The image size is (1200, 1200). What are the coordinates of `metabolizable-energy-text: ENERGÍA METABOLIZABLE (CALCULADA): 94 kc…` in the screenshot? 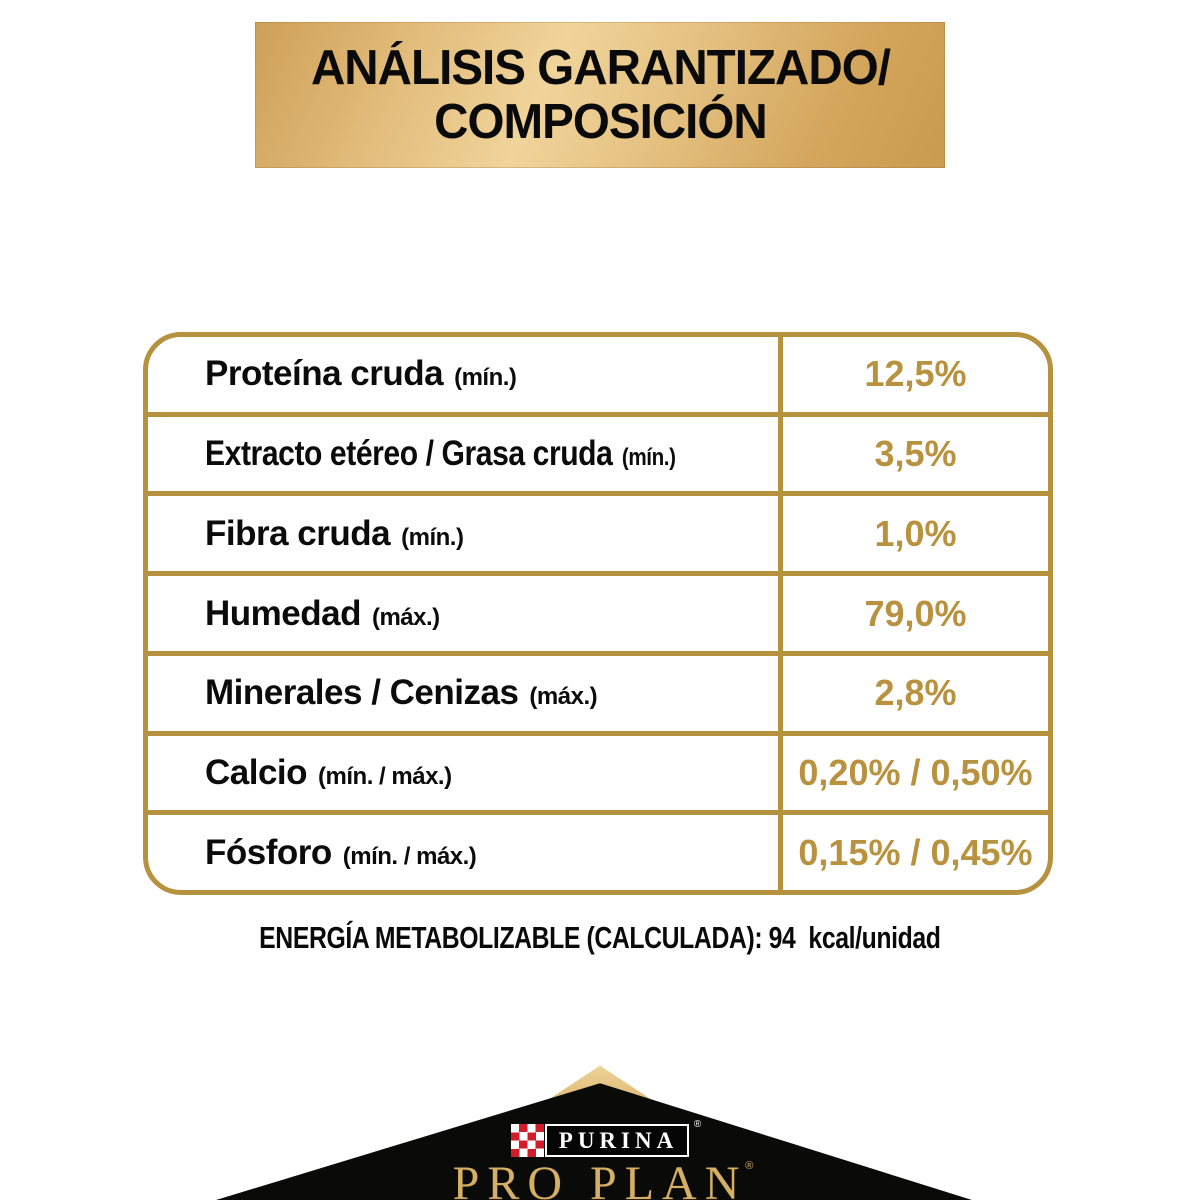 It's located at (600, 937).